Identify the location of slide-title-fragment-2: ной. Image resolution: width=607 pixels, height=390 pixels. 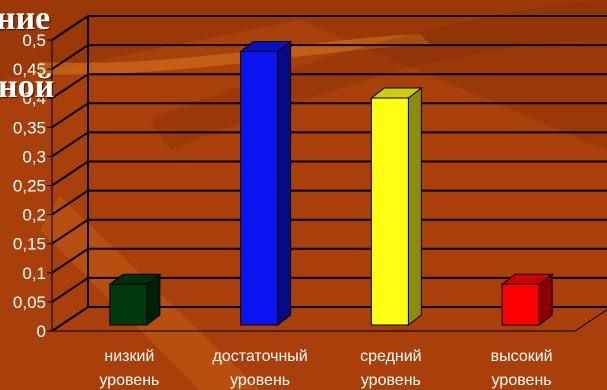
(27, 86).